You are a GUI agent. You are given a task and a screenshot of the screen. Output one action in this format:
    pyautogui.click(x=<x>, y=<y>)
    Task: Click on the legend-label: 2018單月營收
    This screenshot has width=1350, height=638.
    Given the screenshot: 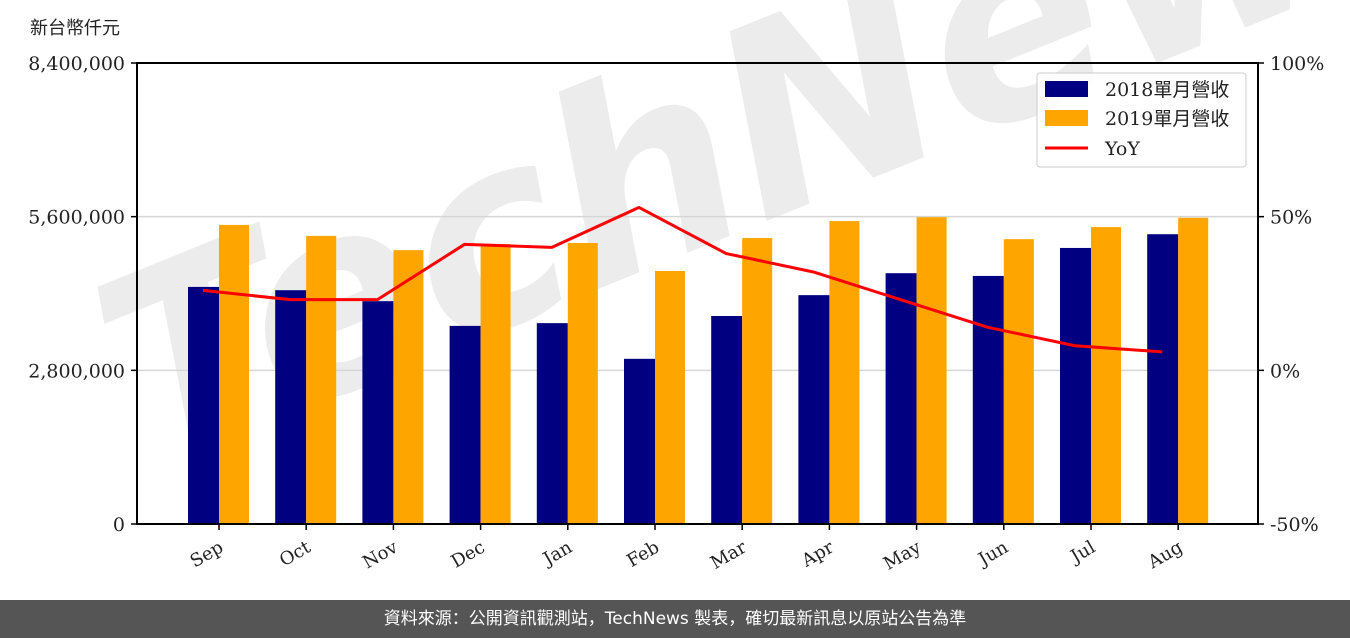 What is the action you would take?
    pyautogui.click(x=1167, y=90)
    